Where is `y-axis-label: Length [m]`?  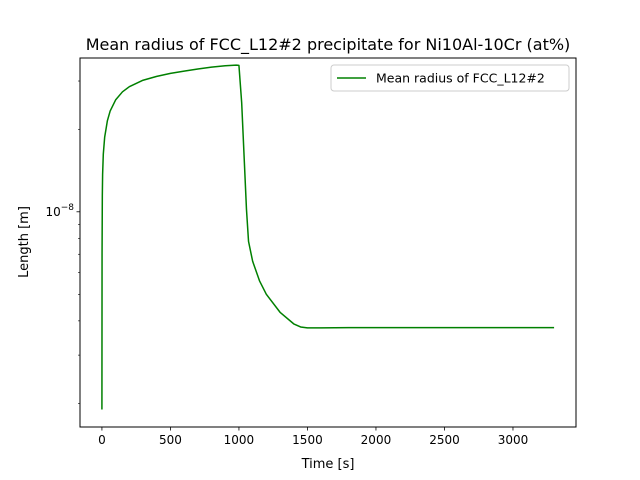 y-axis-label: Length [m] is located at coordinates (24, 242).